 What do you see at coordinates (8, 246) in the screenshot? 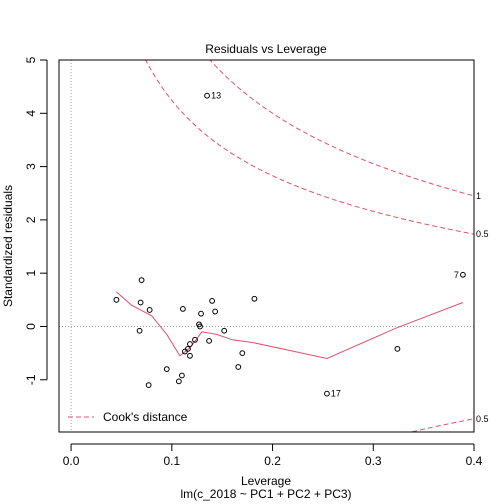
I see `y-axis-label: Standardized residuals` at bounding box center [8, 246].